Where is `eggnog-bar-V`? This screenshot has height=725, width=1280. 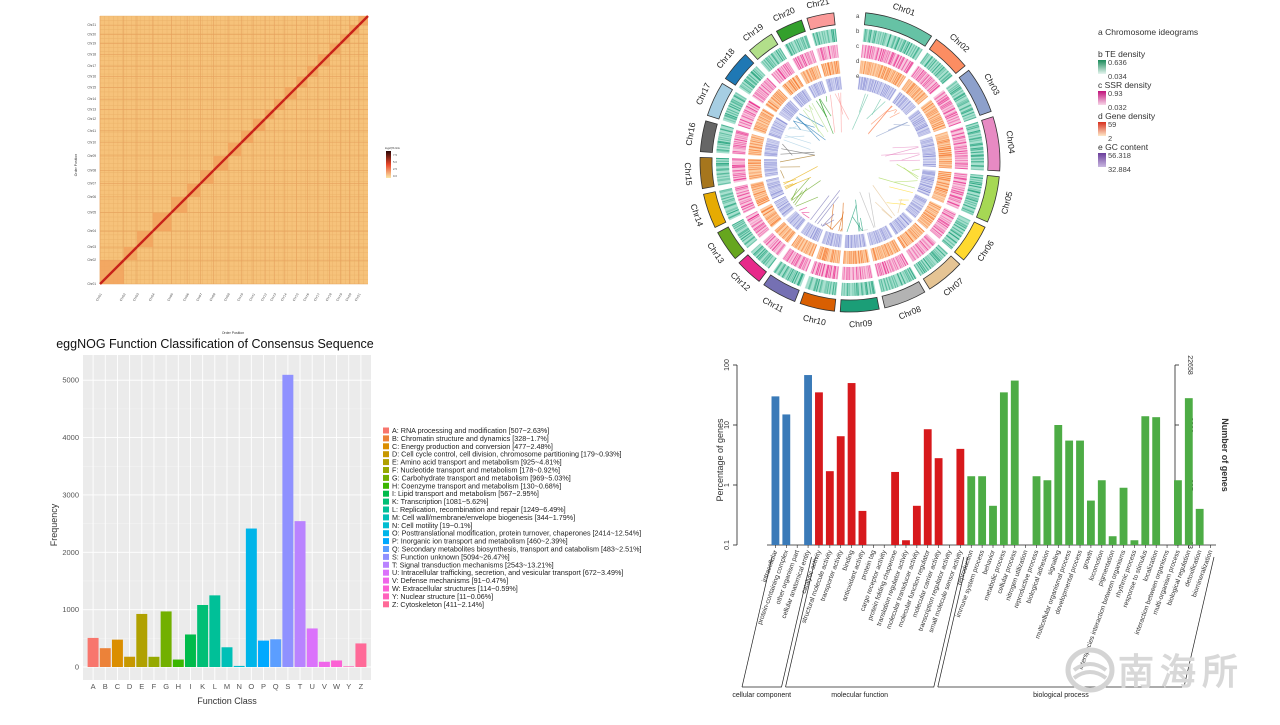
eggnog-bar-V is located at coordinates (324, 664).